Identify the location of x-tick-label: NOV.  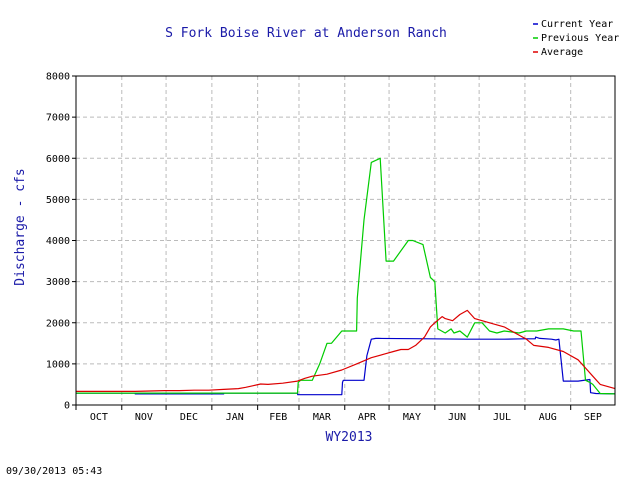
(144, 417).